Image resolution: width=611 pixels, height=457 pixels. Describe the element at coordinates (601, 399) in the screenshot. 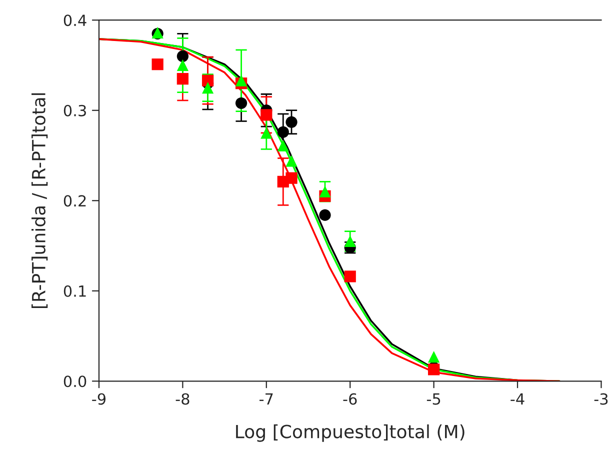

I see `x-tick-label: -3` at that location.